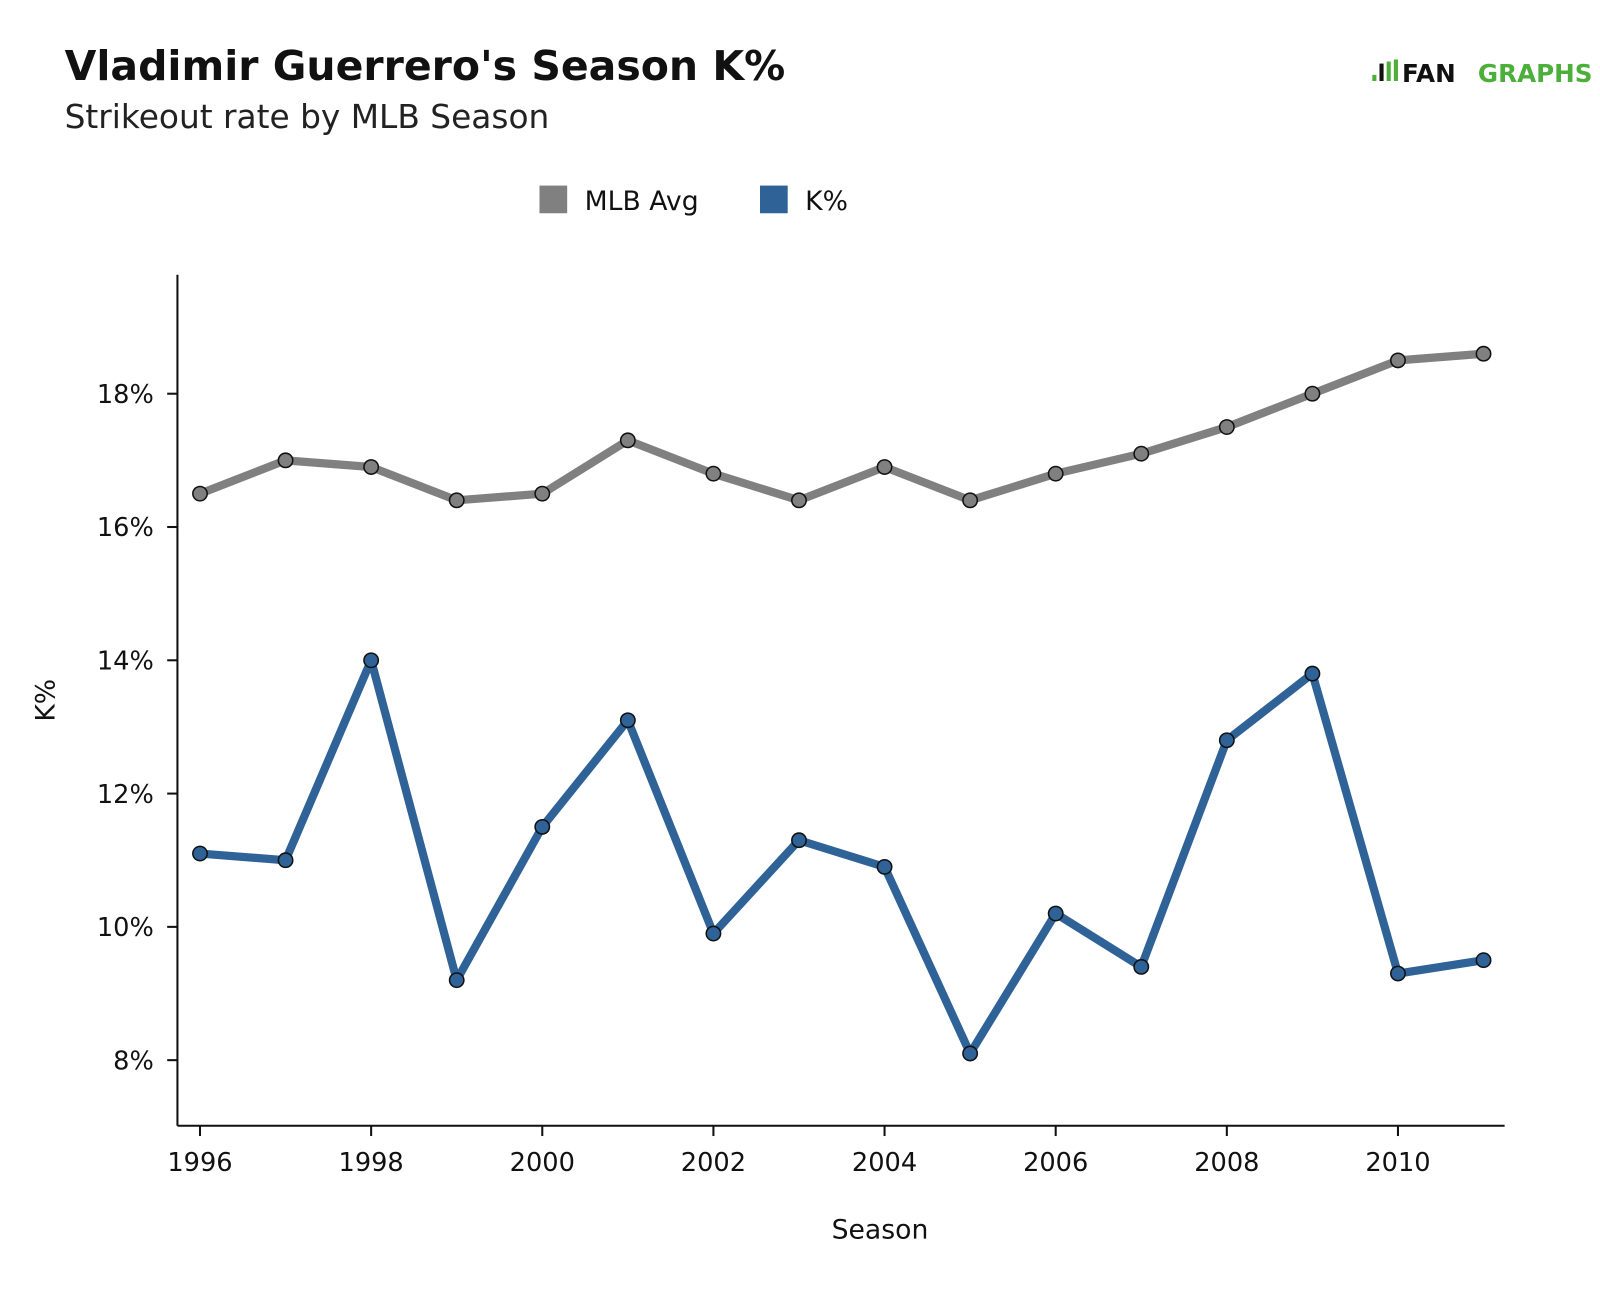 Image resolution: width=1600 pixels, height=1297 pixels. I want to click on legend-swatch-mlb-avg, so click(553, 199).